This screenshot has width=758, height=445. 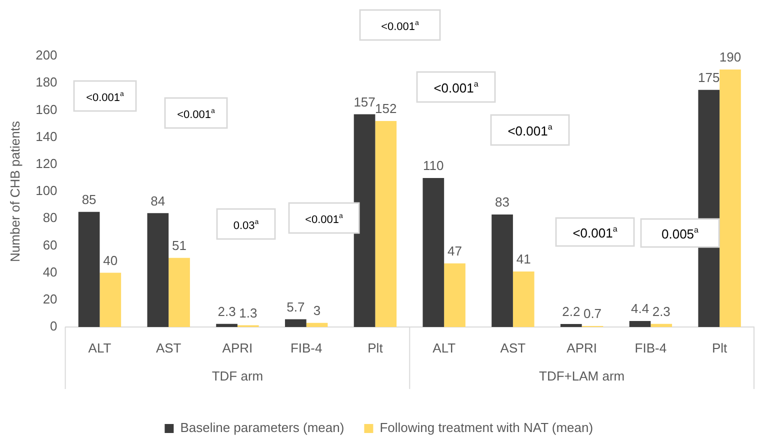 I want to click on data-label: 175, so click(x=709, y=77).